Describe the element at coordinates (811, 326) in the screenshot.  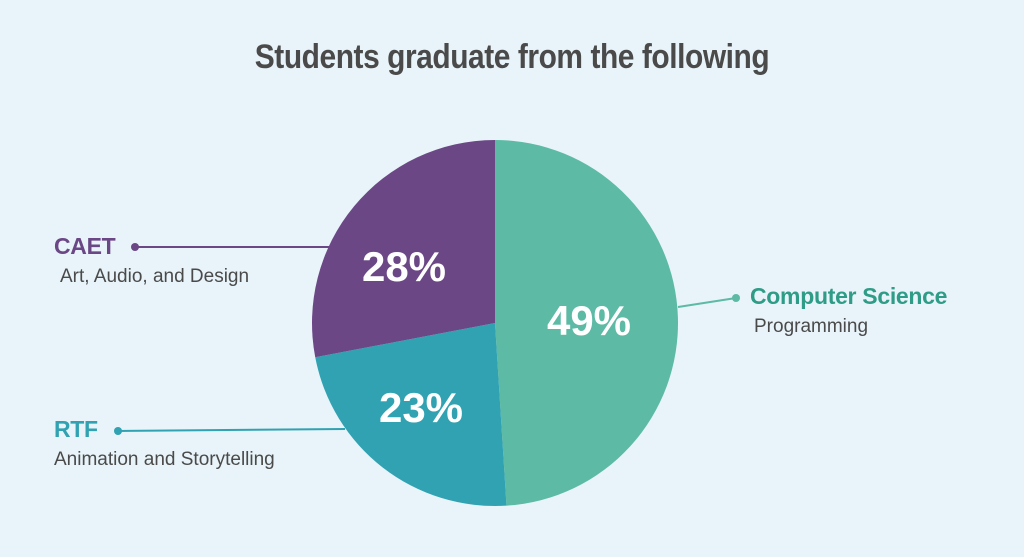
I see `slice-subtitle: Programming` at that location.